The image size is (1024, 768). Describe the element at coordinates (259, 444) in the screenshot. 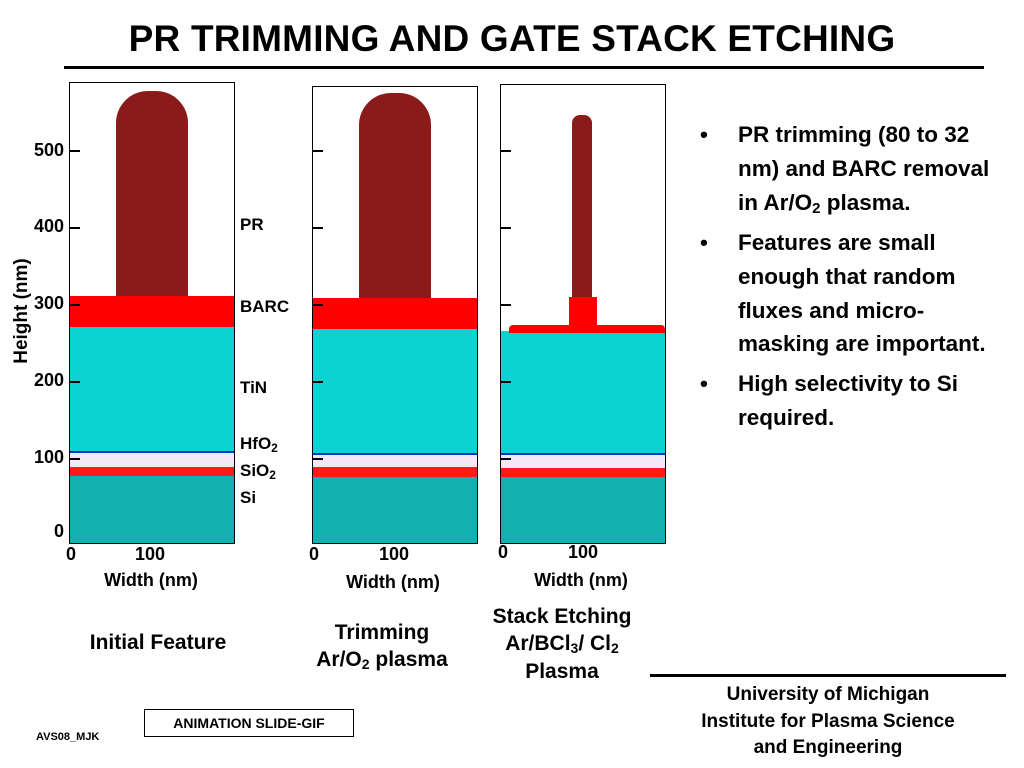

I see `label-hfo2: HfO2` at that location.